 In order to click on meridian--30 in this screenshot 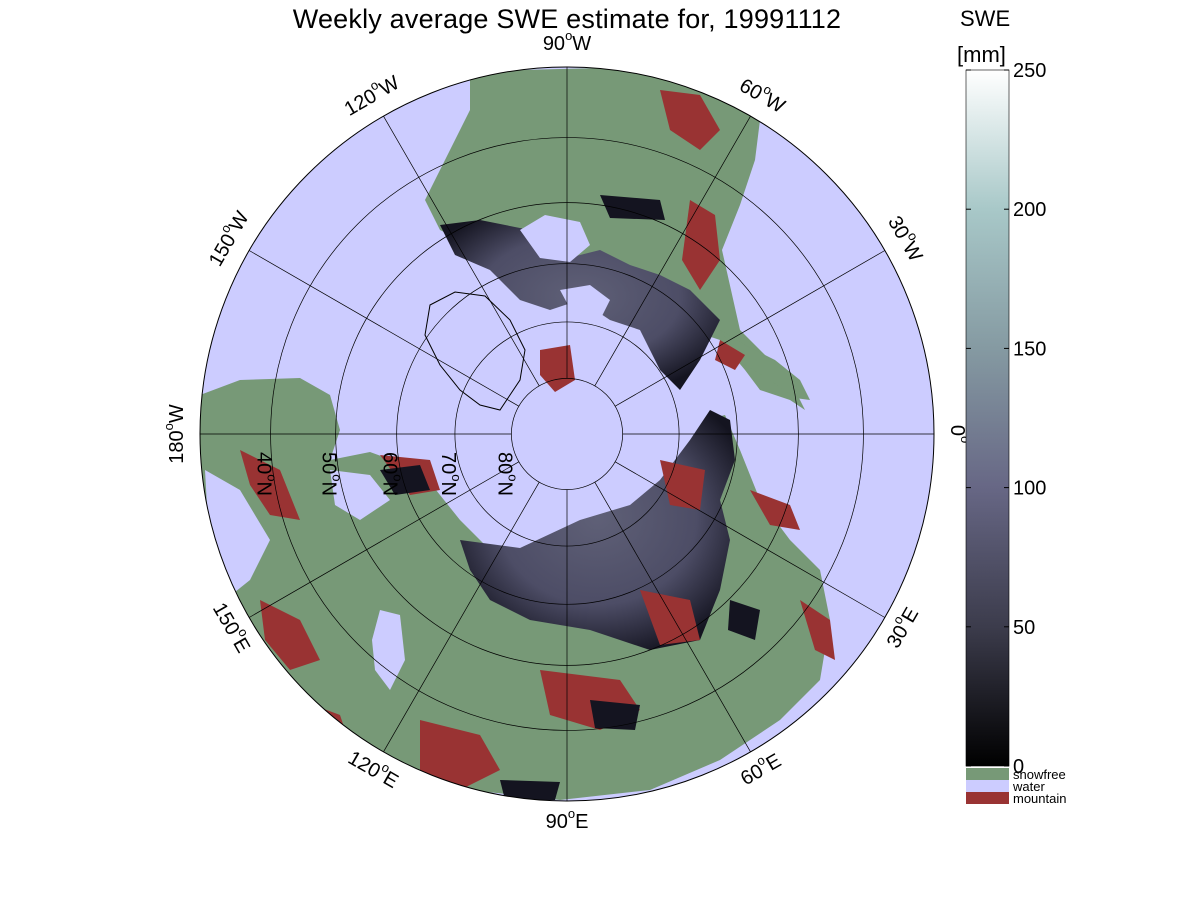, I will do `click(750, 328)`.